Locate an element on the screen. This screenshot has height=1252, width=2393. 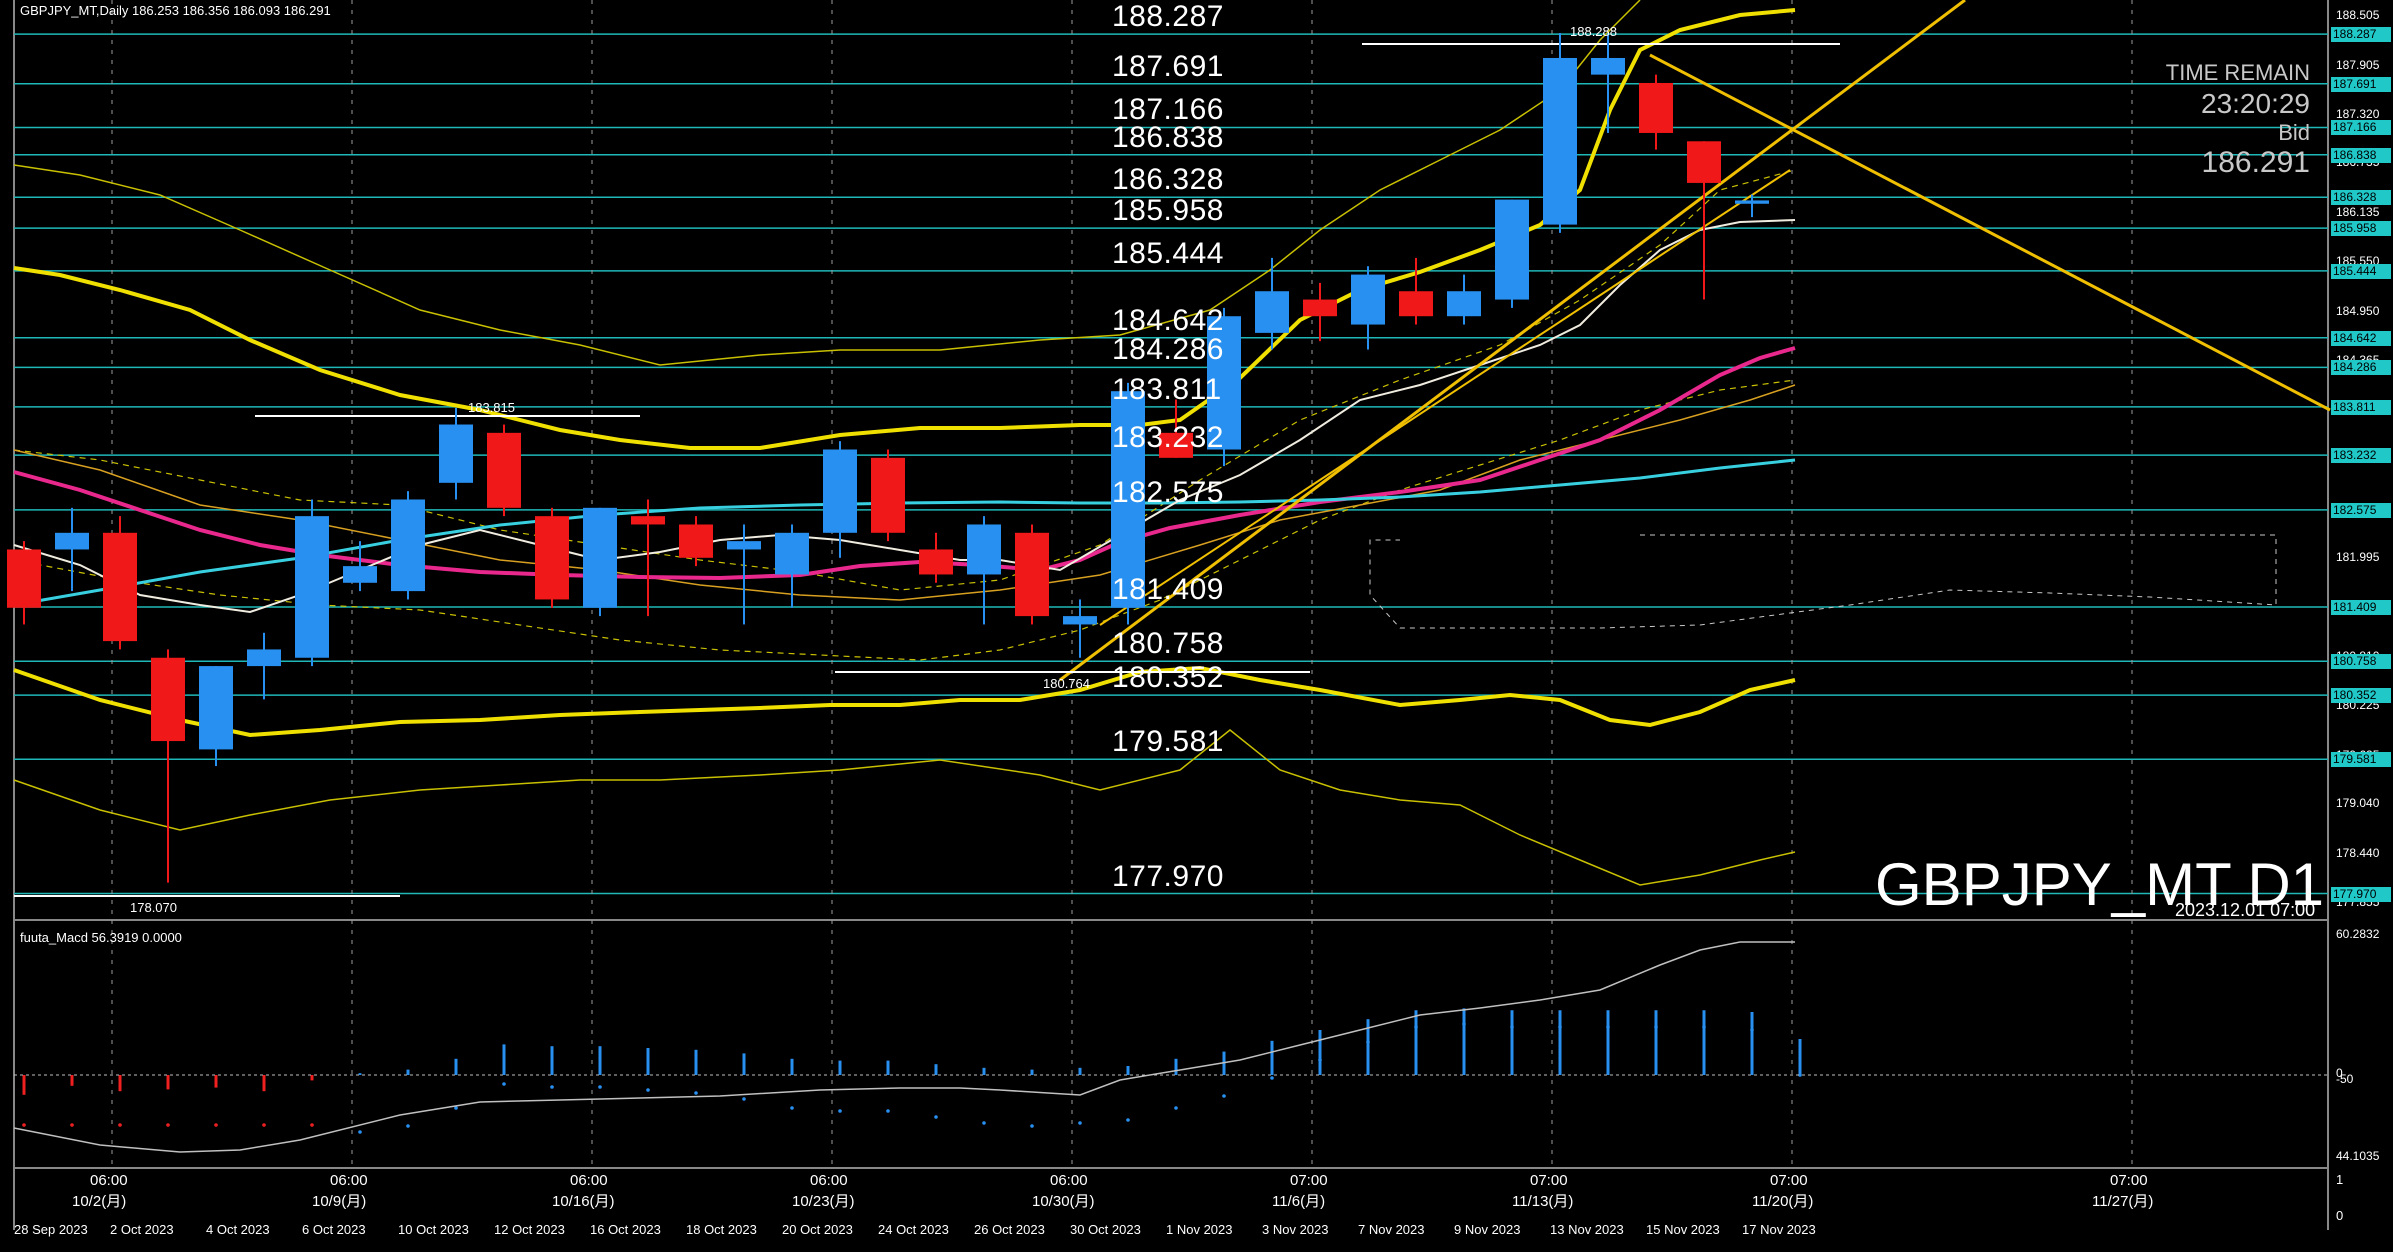
time-axis-day: 26 Oct 2023 is located at coordinates (1009, 1229).